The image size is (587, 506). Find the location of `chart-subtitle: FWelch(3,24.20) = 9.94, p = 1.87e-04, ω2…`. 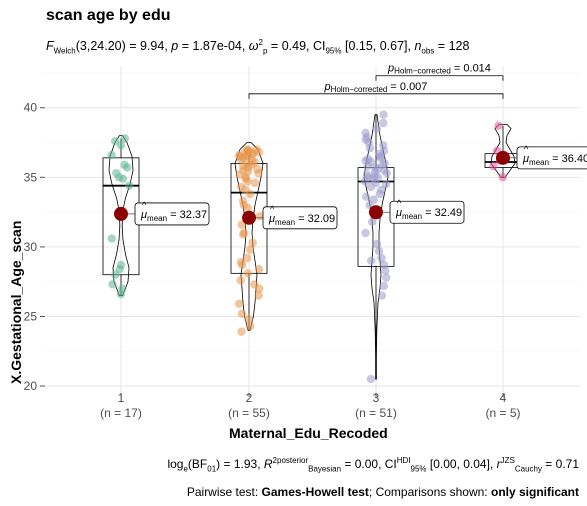

chart-subtitle: FWelch(3,24.20) = 9.94, p = 1.87e-04, ω2… is located at coordinates (257, 47).